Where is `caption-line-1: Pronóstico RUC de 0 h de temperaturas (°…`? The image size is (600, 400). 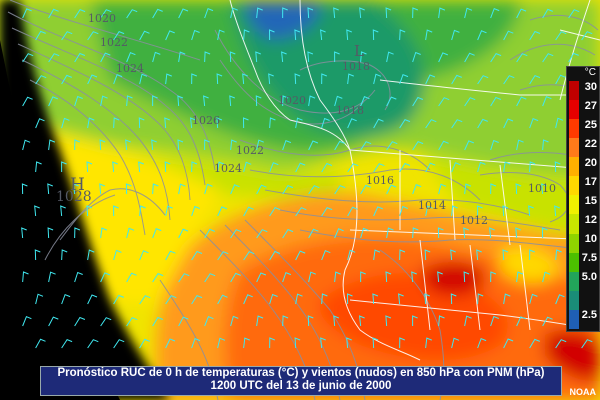
caption-line-1: Pronóstico RUC de 0 h de temperaturas (°… is located at coordinates (301, 373).